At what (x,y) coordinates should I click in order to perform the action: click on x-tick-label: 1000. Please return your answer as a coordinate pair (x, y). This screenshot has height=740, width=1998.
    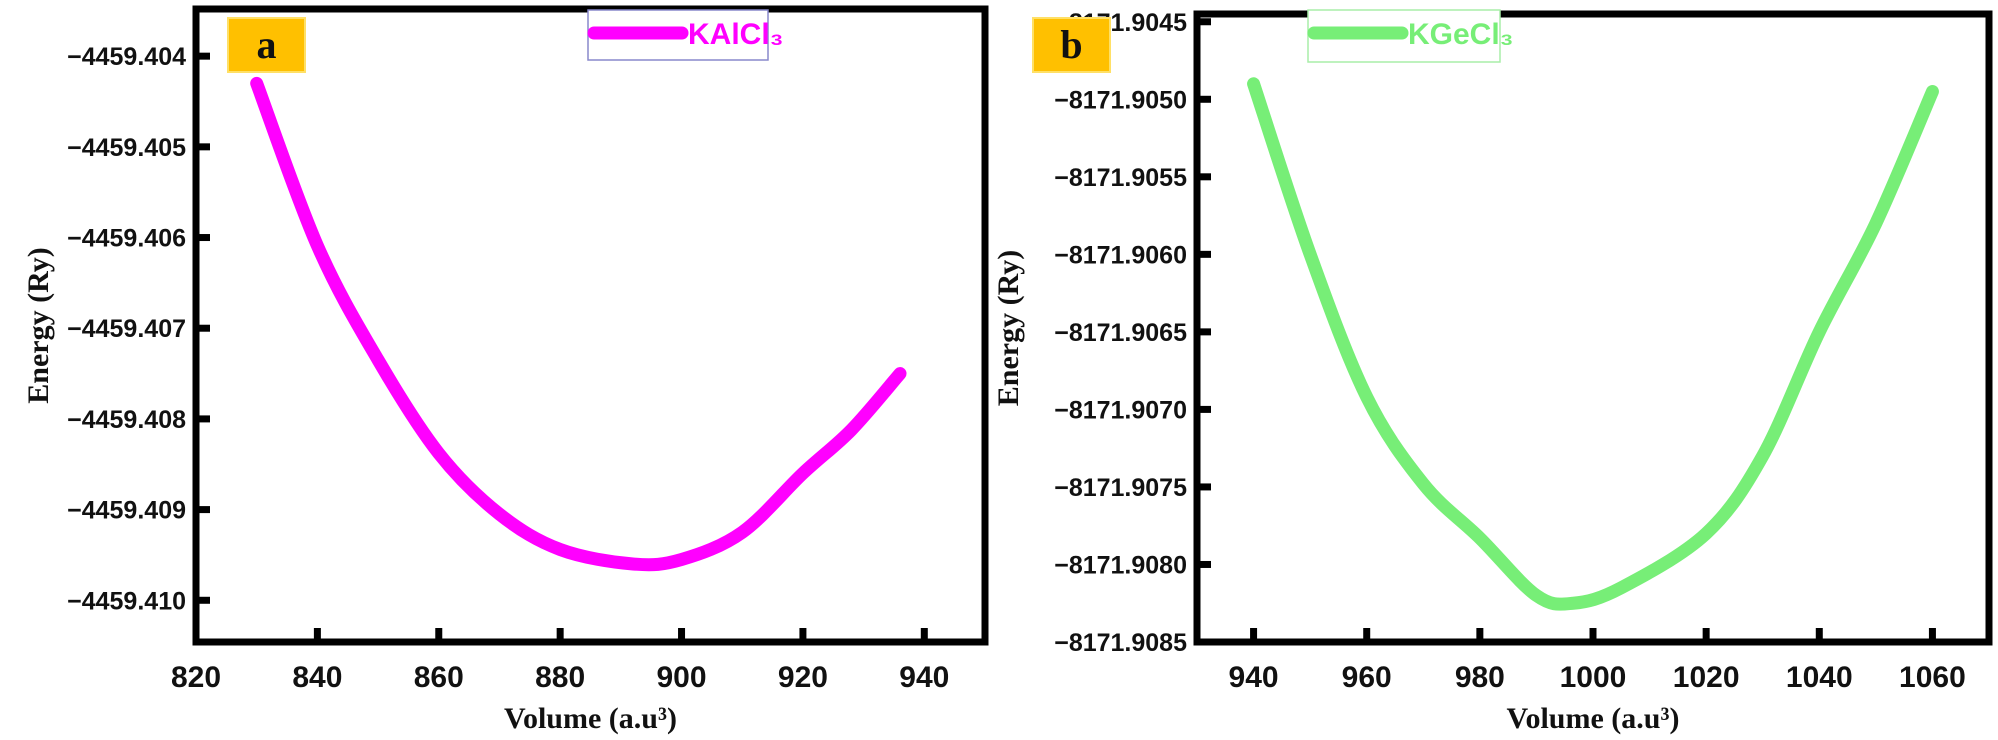
    Looking at the image, I should click on (1593, 677).